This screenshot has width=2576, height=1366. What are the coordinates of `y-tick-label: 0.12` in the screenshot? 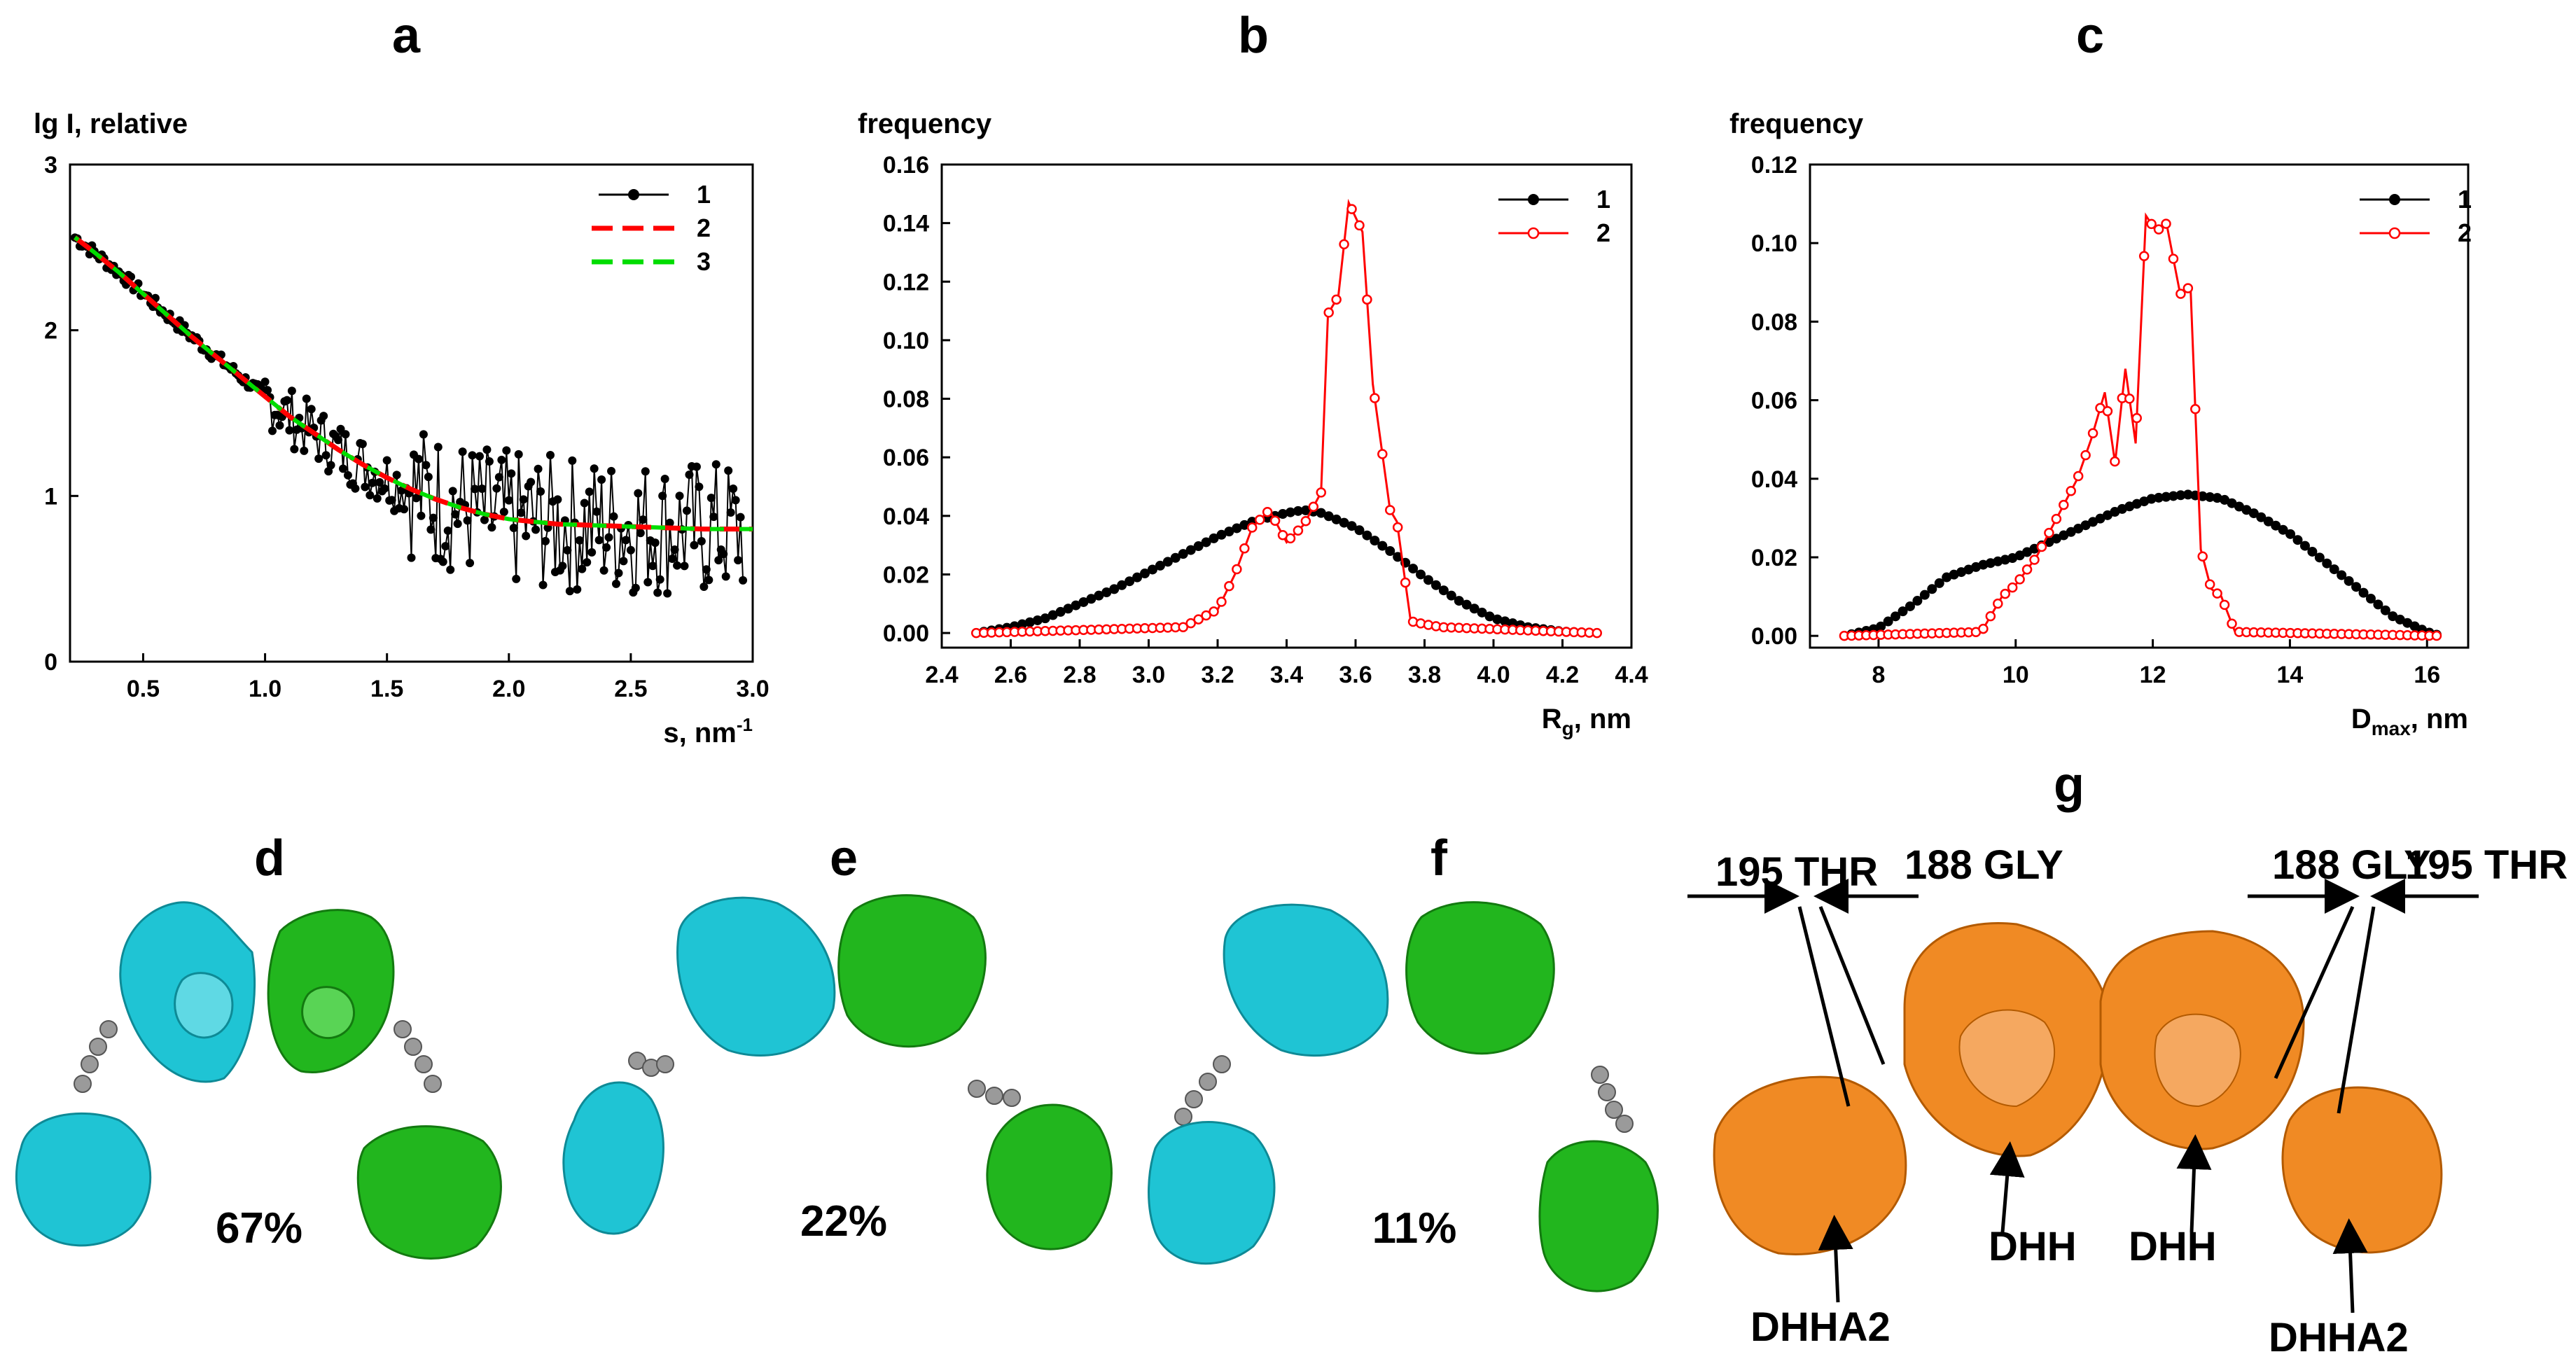 It's located at (1774, 166).